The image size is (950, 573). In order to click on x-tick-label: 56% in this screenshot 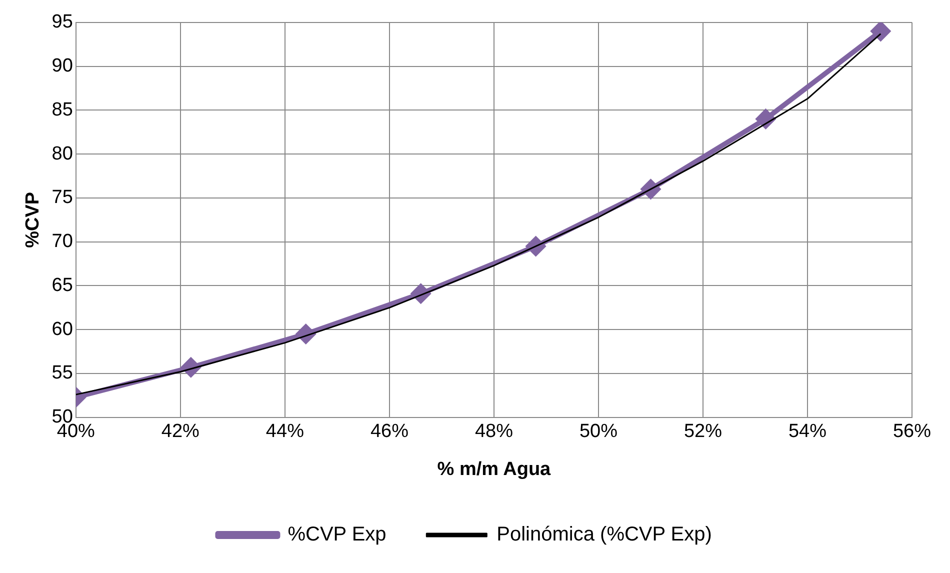, I will do `click(912, 431)`.